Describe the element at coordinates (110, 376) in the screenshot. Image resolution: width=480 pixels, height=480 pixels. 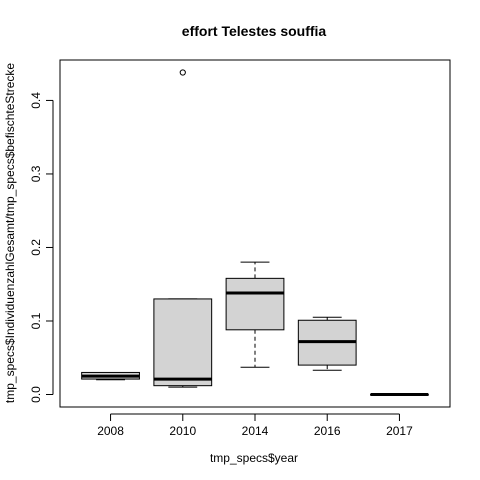
I see `box-2008` at that location.